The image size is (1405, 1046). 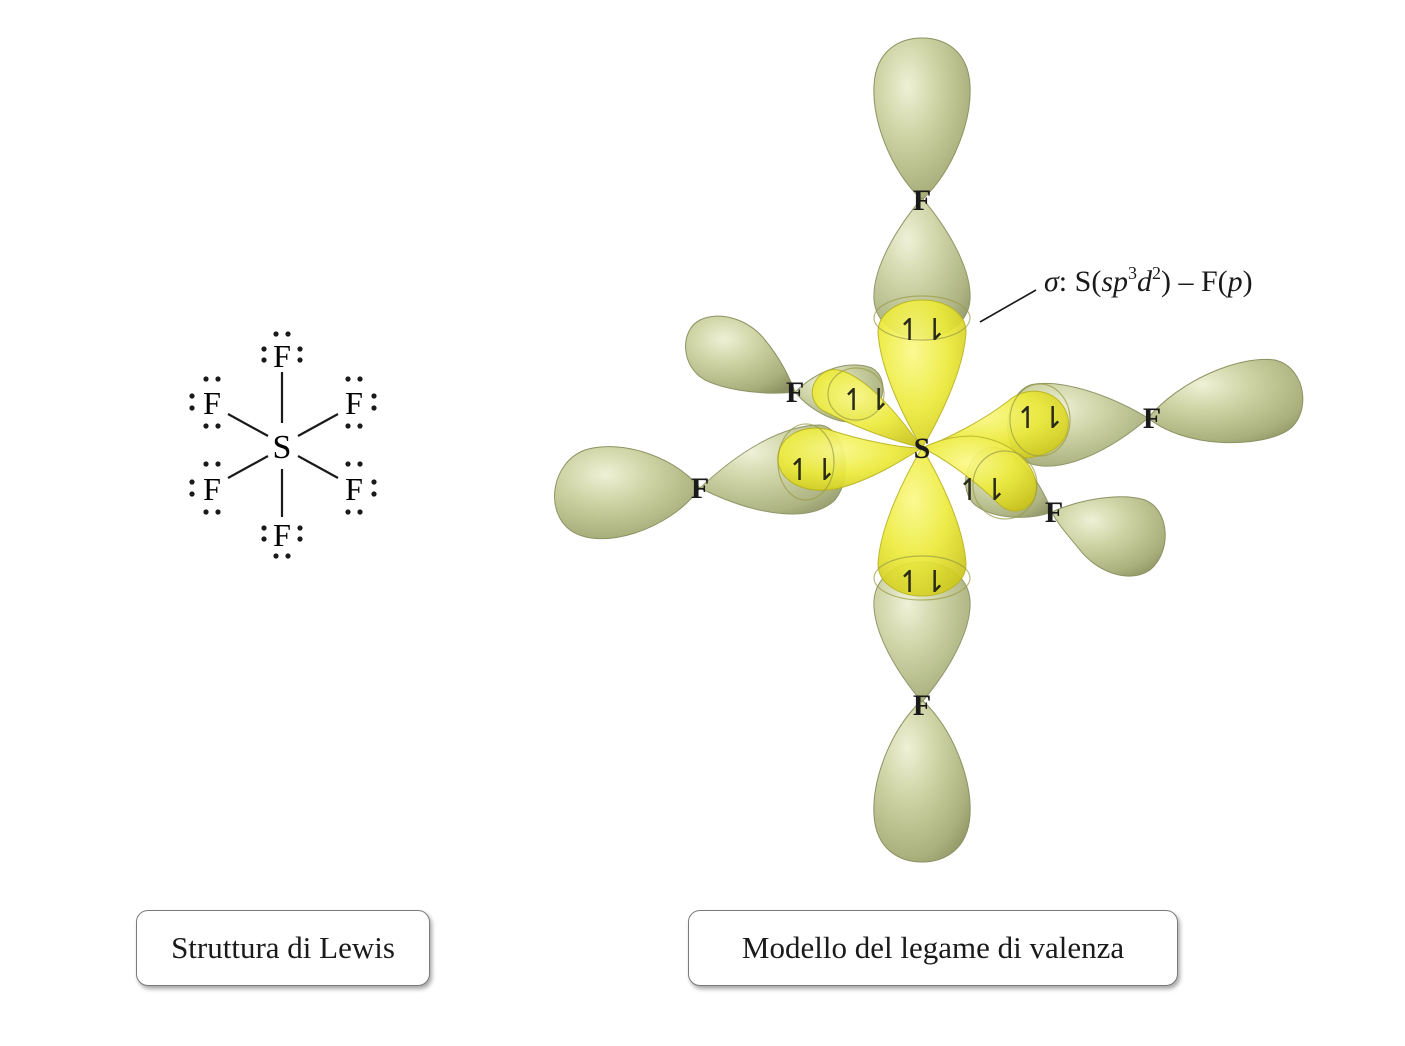 I want to click on hybrid-lobe-bottom, so click(x=922, y=522).